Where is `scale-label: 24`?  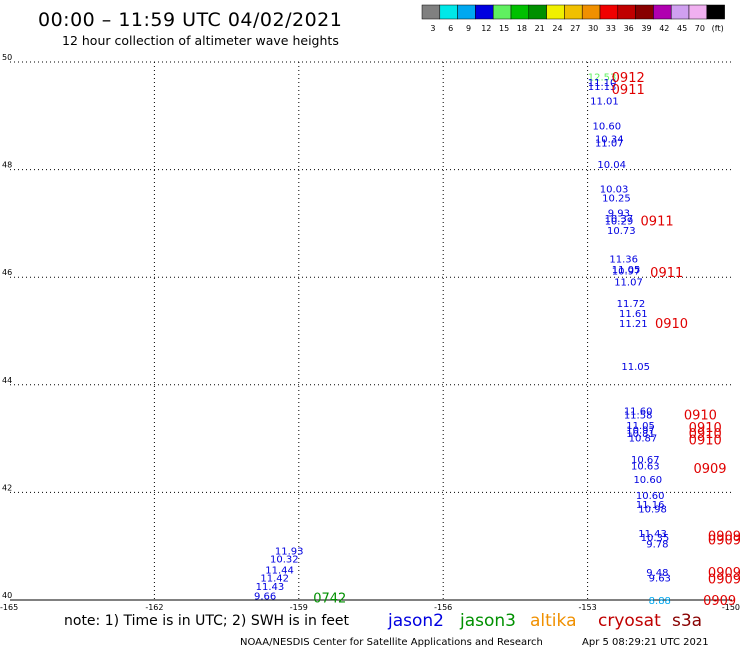 scale-label: 24 is located at coordinates (557, 28).